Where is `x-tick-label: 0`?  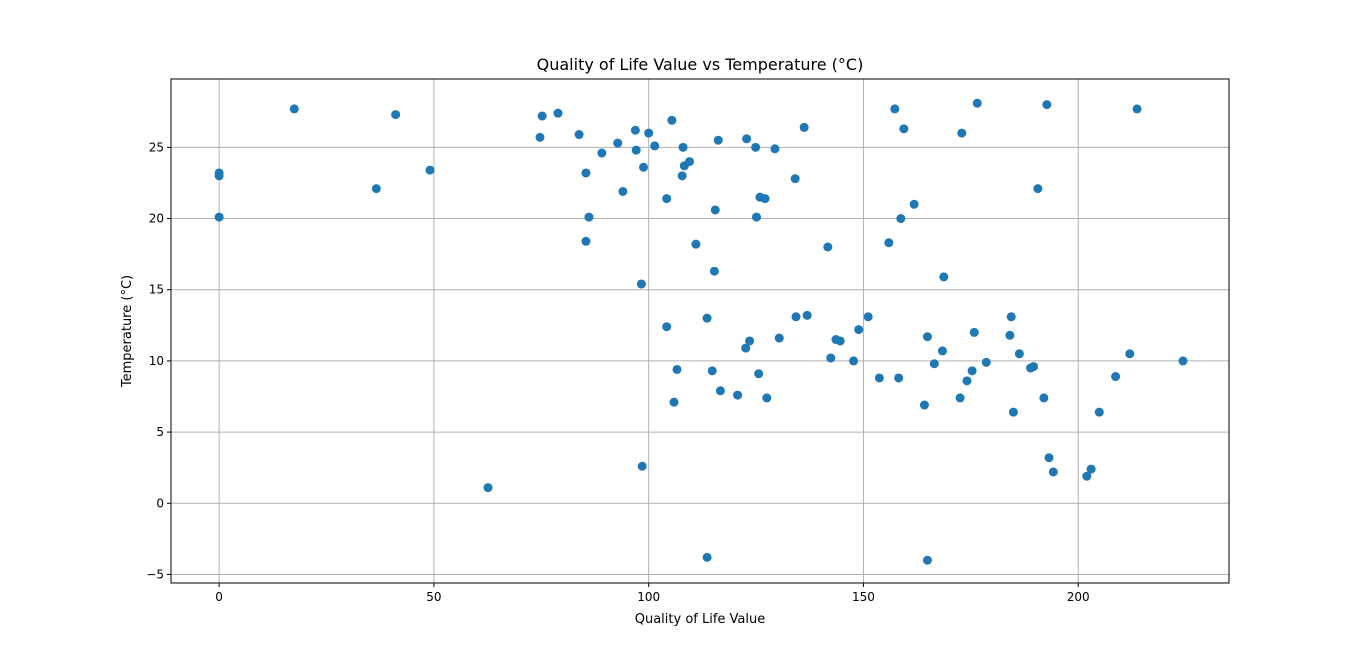
x-tick-label: 0 is located at coordinates (219, 597).